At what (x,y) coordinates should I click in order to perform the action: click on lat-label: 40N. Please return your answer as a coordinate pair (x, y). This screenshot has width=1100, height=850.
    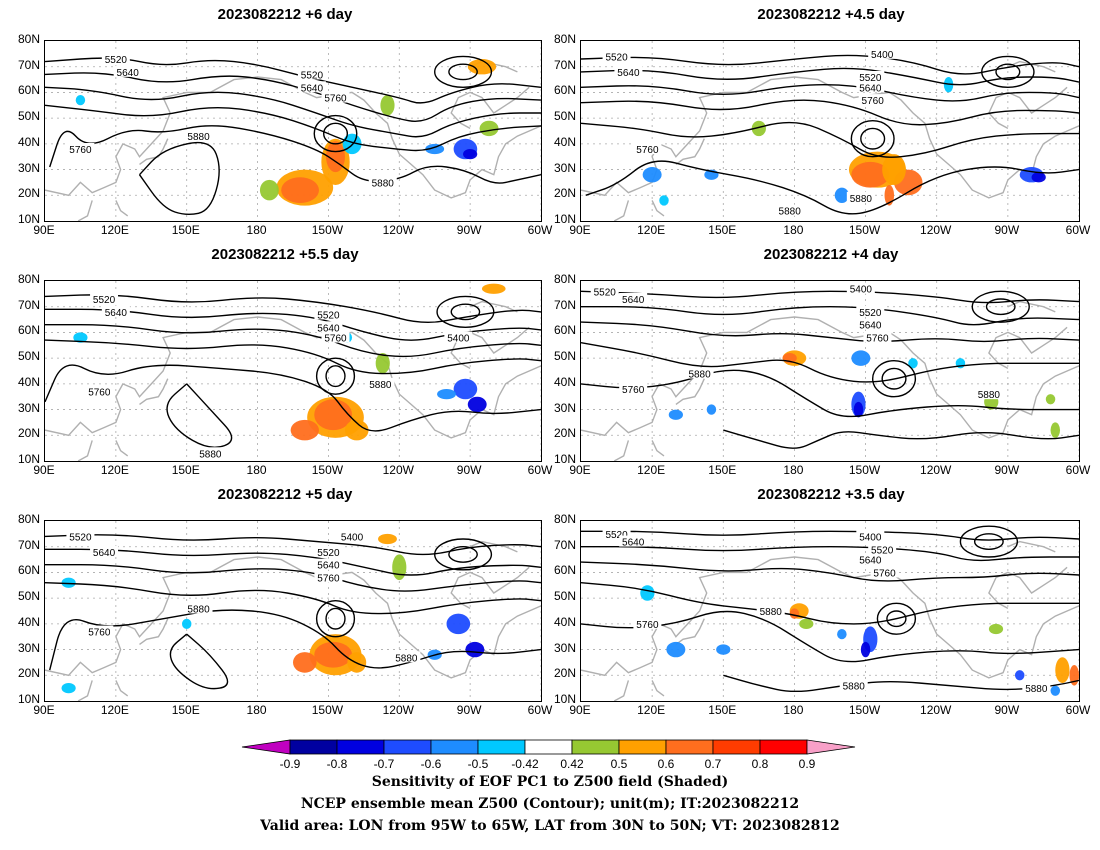
    Looking at the image, I should click on (28, 621).